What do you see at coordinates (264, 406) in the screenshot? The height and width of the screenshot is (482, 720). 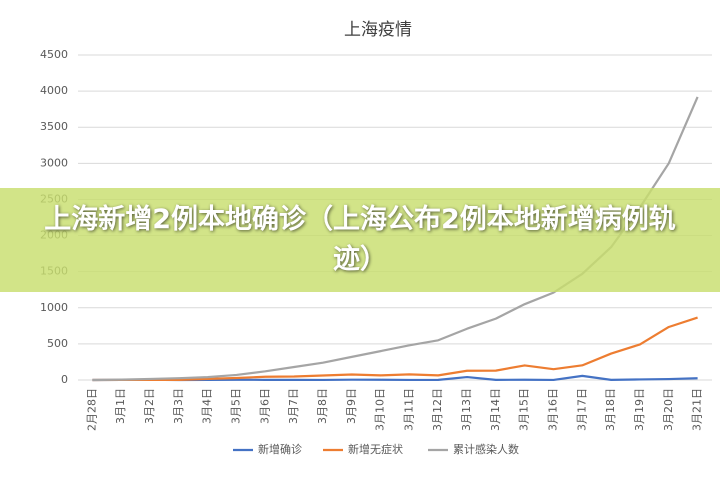 I see `x-tick-label: 3月6日` at bounding box center [264, 406].